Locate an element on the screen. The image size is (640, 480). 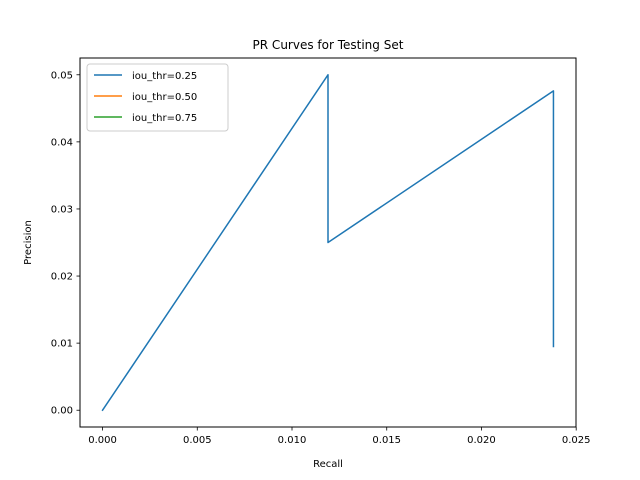
y-axis-ticks: 0.00 0.01 0.02 0.03 0.04 0.05 is located at coordinates (65, 243).